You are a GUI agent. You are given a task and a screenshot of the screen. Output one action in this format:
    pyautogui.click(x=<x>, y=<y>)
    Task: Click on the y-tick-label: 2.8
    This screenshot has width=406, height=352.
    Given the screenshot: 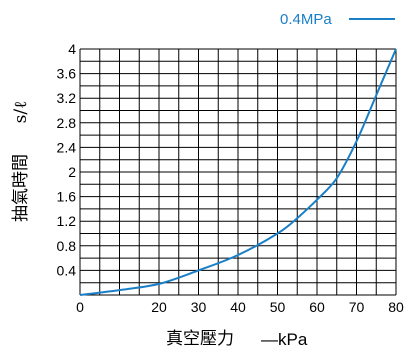 What is the action you would take?
    pyautogui.click(x=67, y=123)
    